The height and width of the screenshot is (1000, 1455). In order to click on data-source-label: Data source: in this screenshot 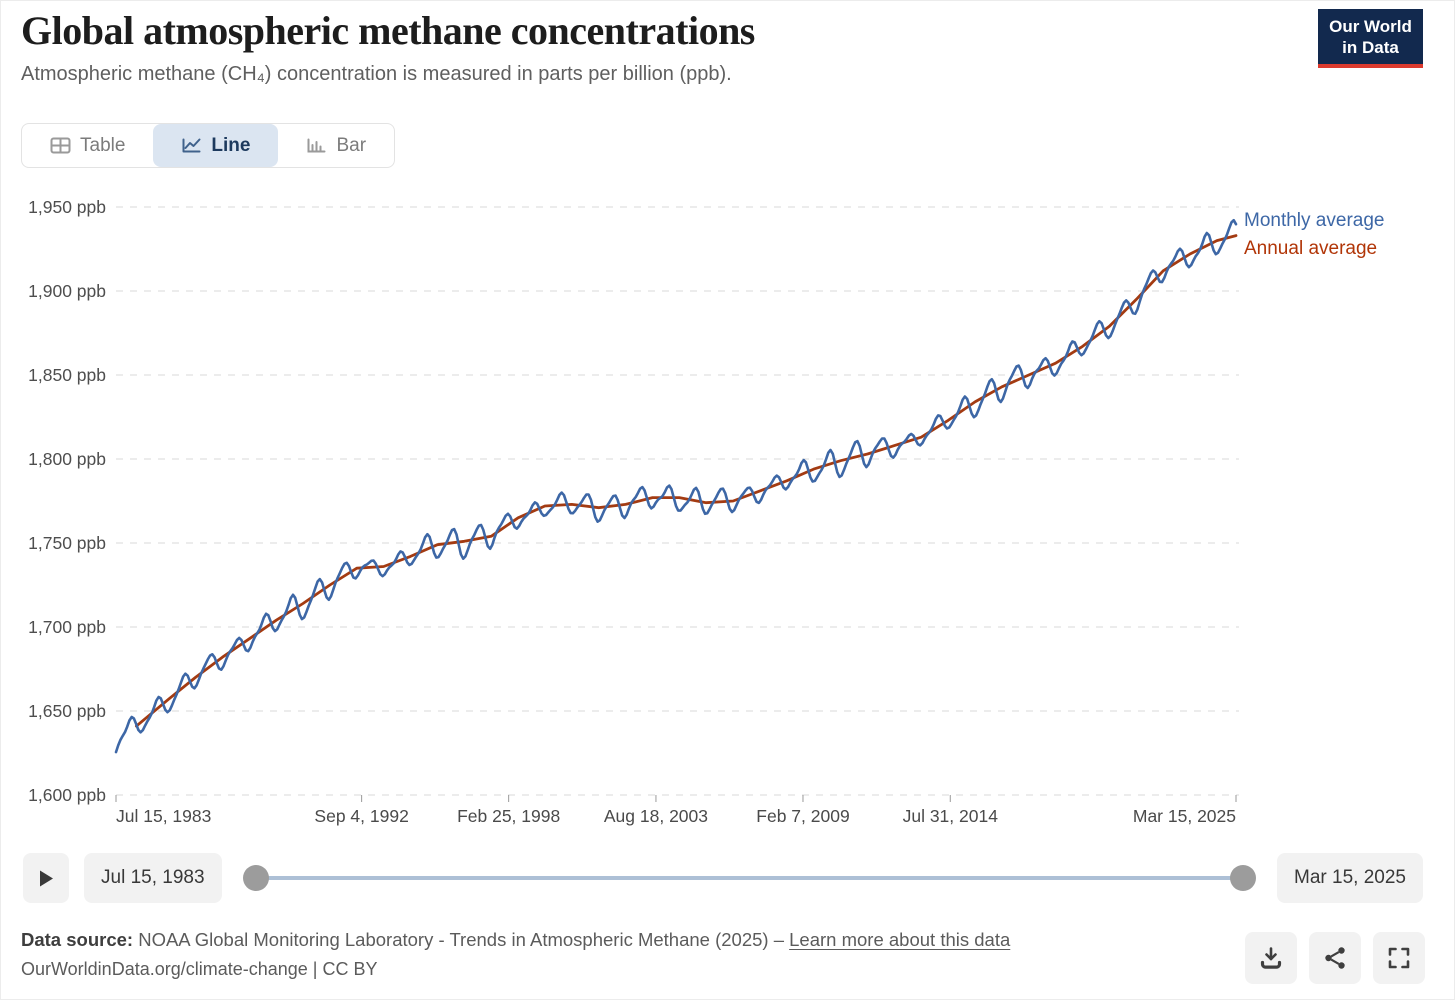, I will do `click(77, 939)`.